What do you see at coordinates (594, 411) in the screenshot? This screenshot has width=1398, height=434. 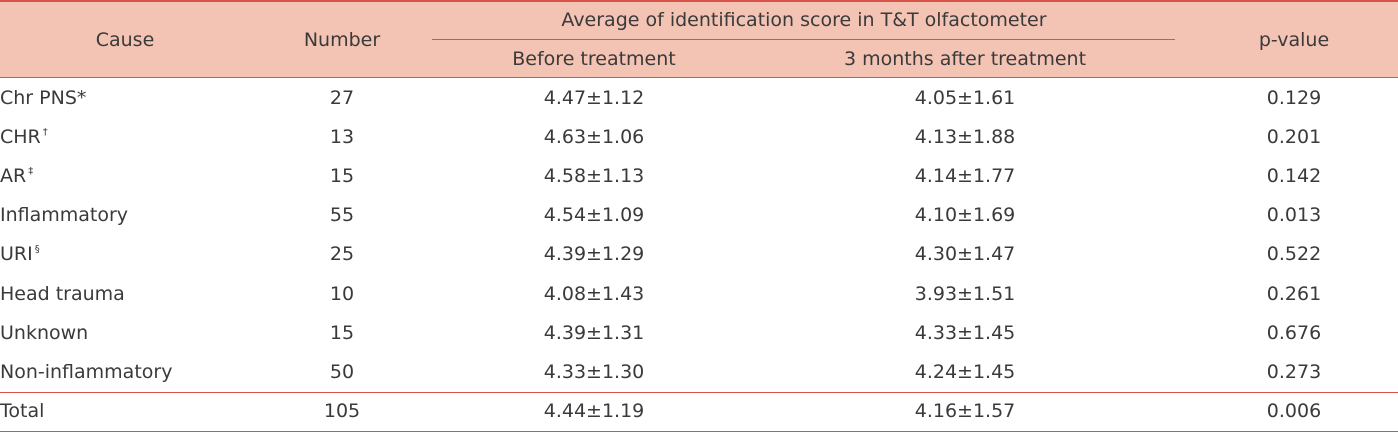 I see `before-cell: 4.44±1.19` at bounding box center [594, 411].